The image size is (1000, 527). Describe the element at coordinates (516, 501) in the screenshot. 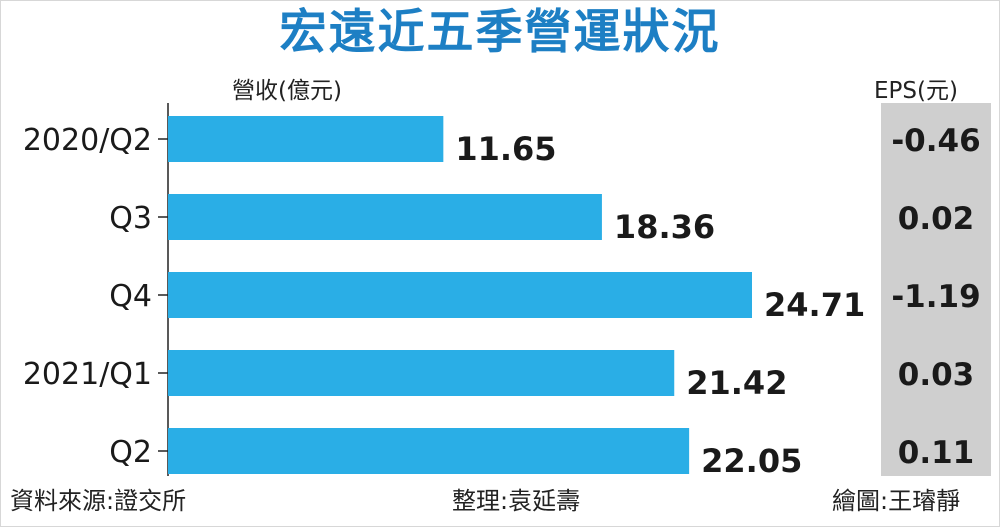

I see `editor-credit: 整理:袁延壽` at that location.